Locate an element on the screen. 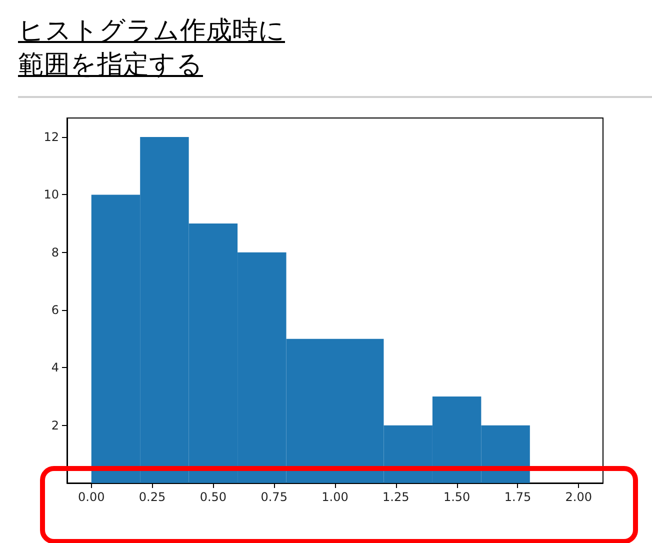 Image resolution: width=652 pixels, height=543 pixels. x-tick-label: 0.50 is located at coordinates (213, 497).